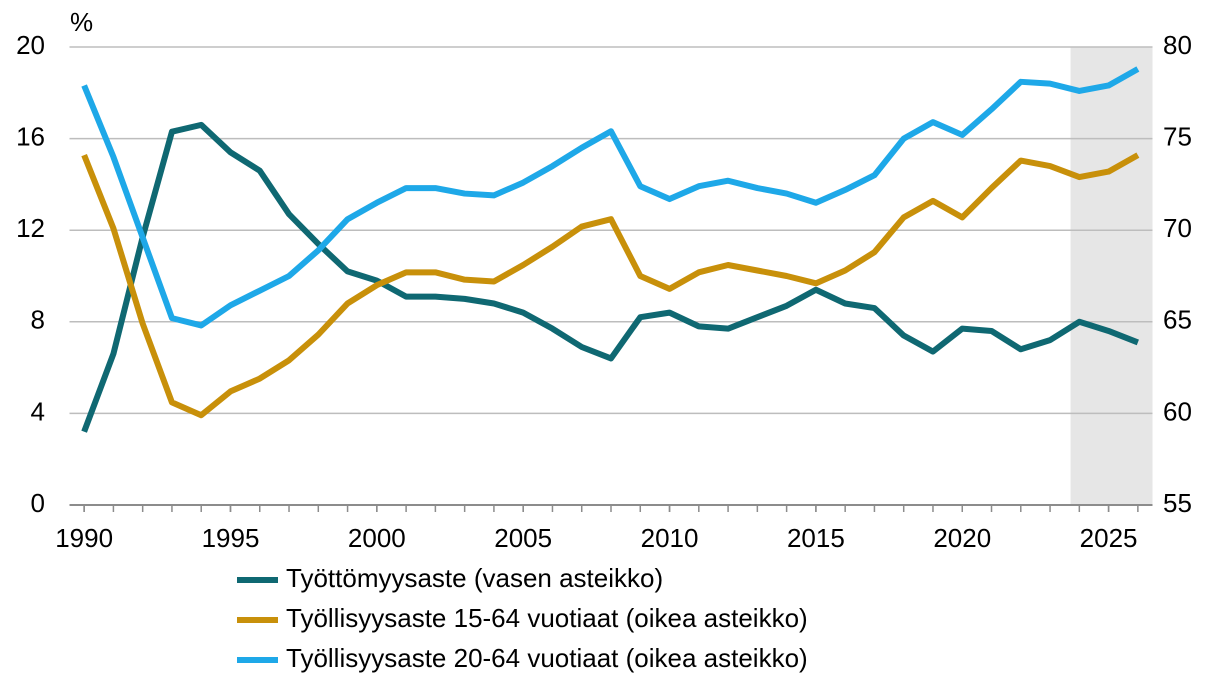 The height and width of the screenshot is (683, 1224). I want to click on legend-label: Työttömyysaste (vasen asteikko), so click(474, 578).